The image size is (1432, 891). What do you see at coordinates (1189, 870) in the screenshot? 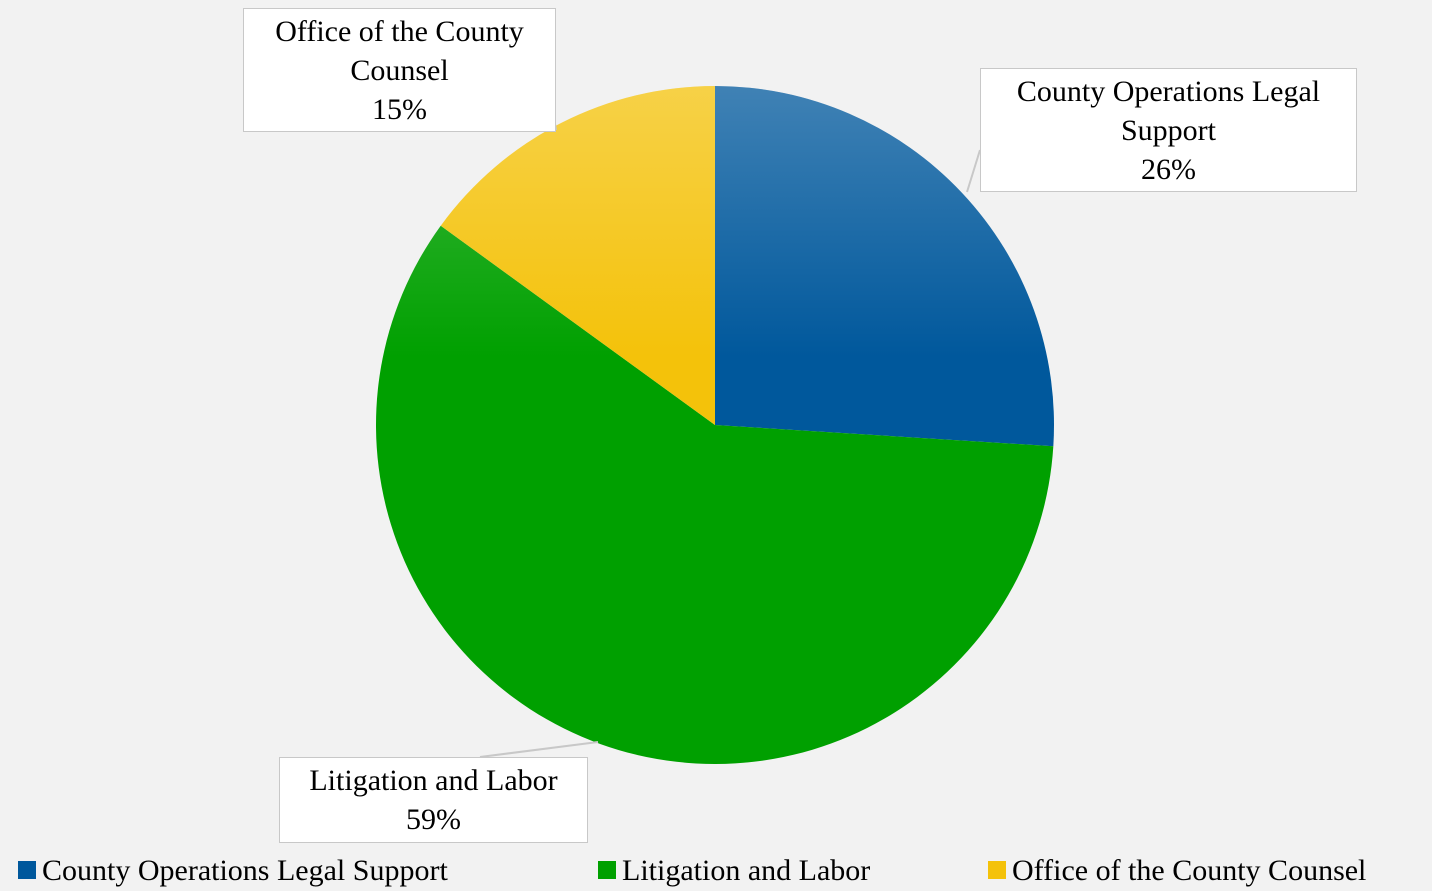
I see `legend-label: Office of the County Counsel` at bounding box center [1189, 870].